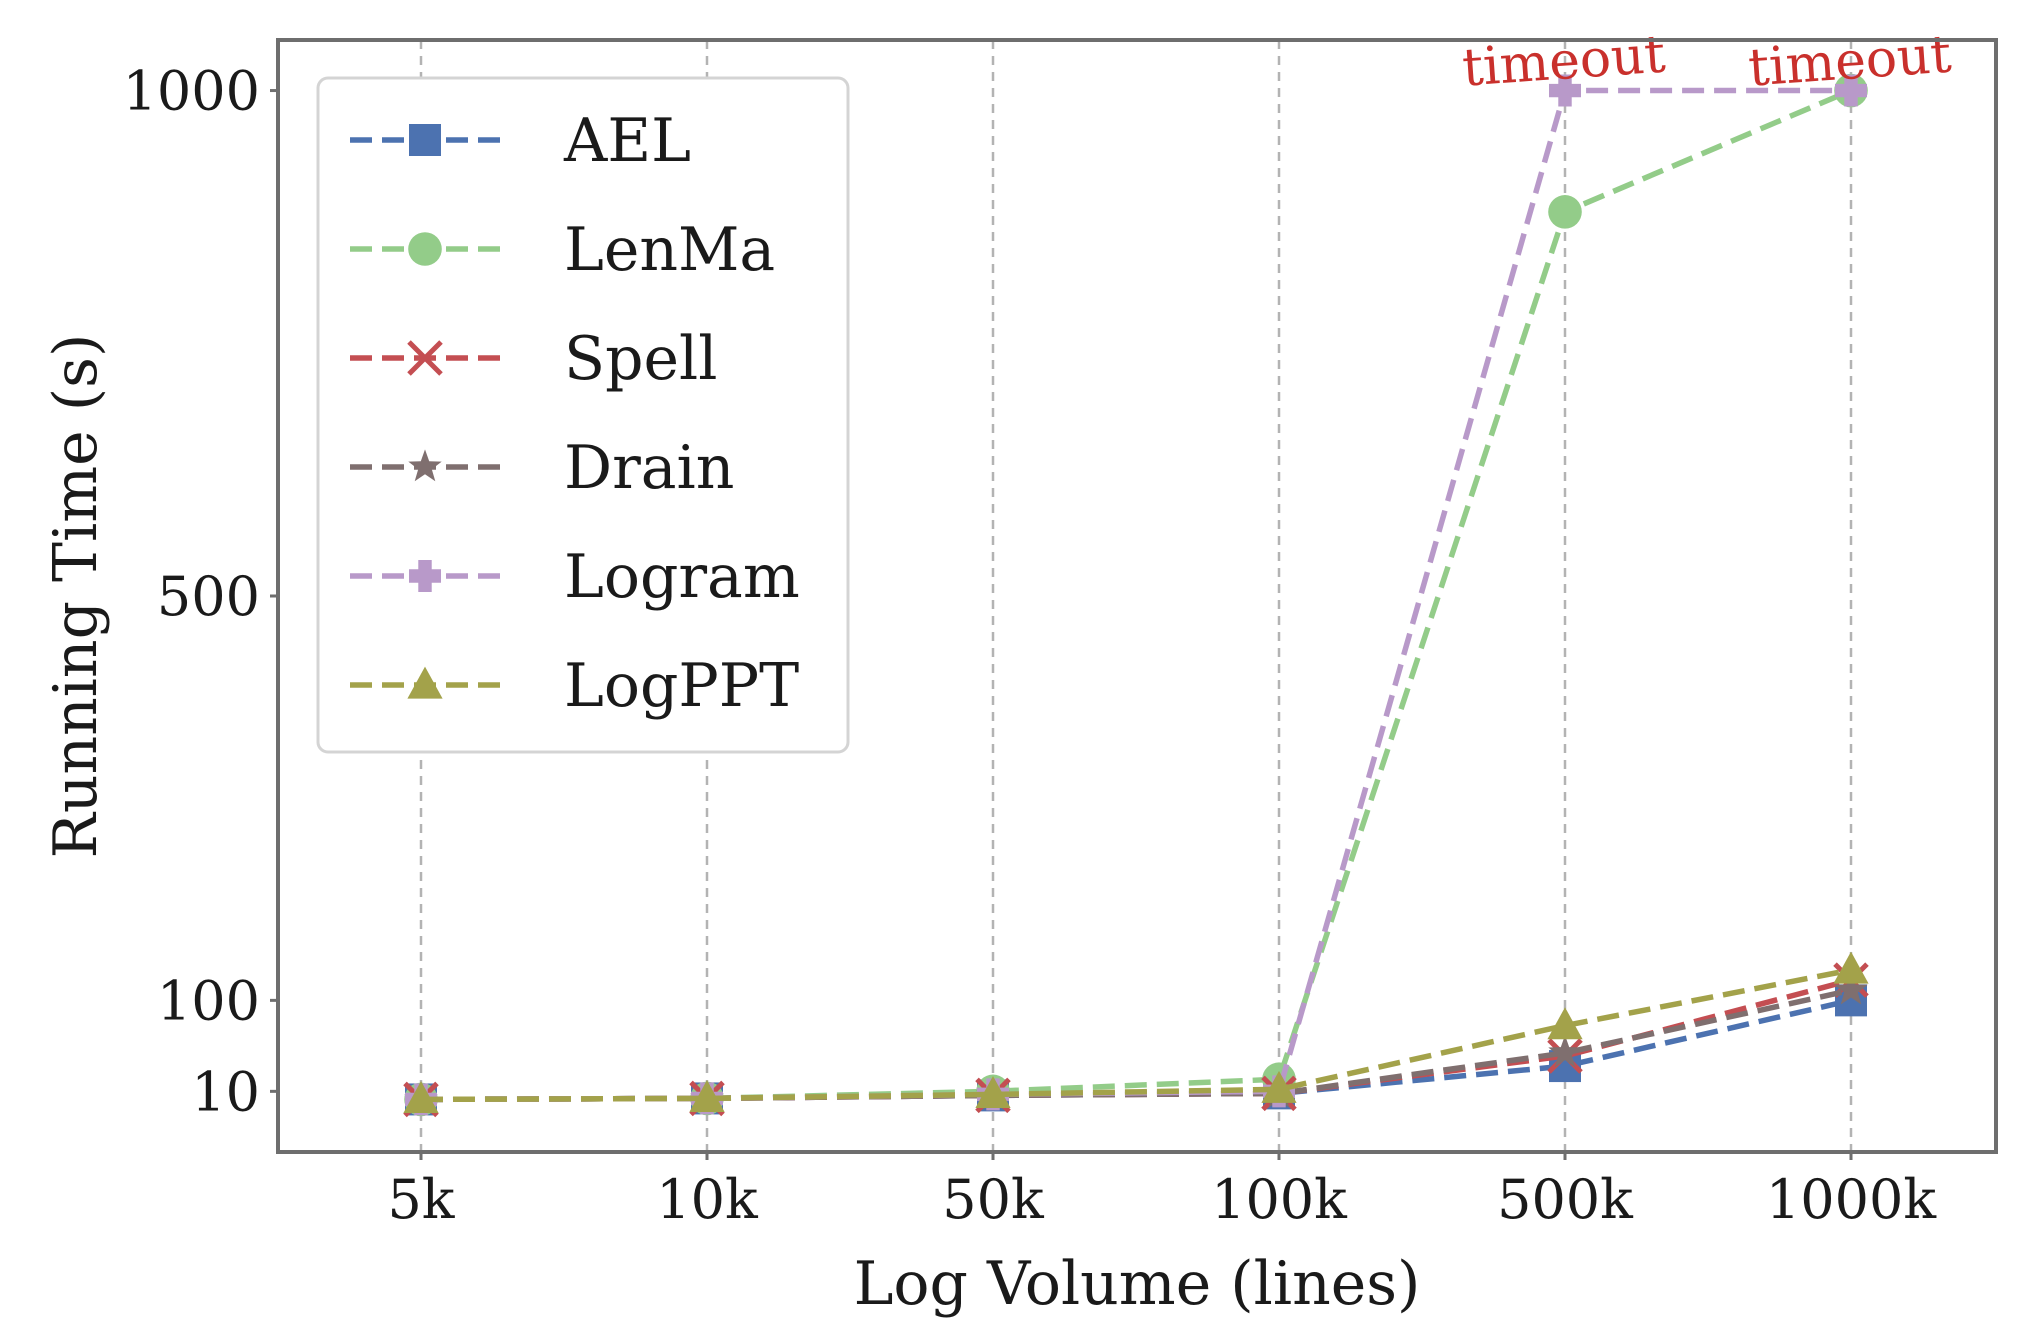 Image resolution: width=2034 pixels, height=1334 pixels. I want to click on x-axis-ticks: 5k 10k 50k 100k 500k 1000k, so click(1162, 1191).